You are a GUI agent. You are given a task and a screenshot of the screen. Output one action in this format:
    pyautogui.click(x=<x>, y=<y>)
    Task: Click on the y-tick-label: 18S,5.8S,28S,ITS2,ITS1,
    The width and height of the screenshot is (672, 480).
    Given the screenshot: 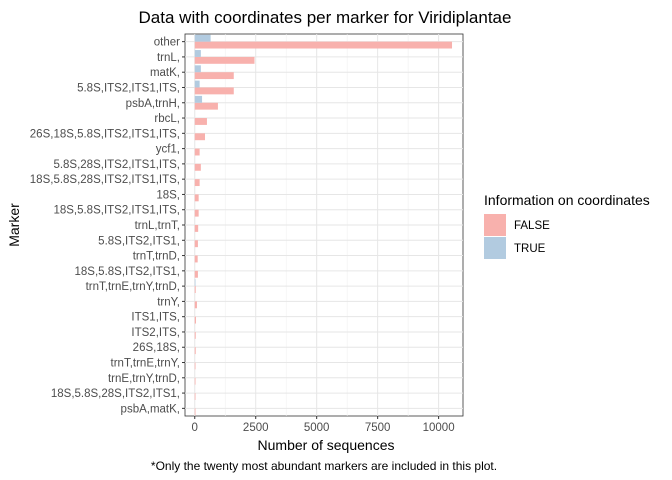 What is the action you would take?
    pyautogui.click(x=115, y=394)
    